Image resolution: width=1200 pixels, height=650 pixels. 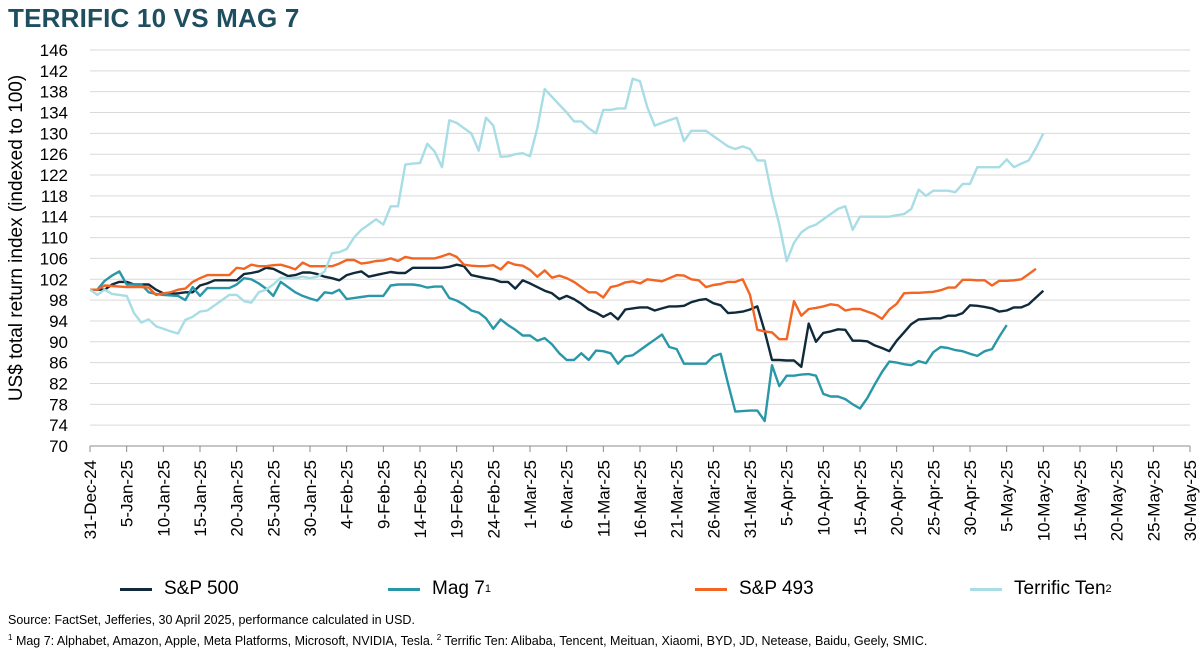 I want to click on y-tick-label: 82, so click(x=58, y=383).